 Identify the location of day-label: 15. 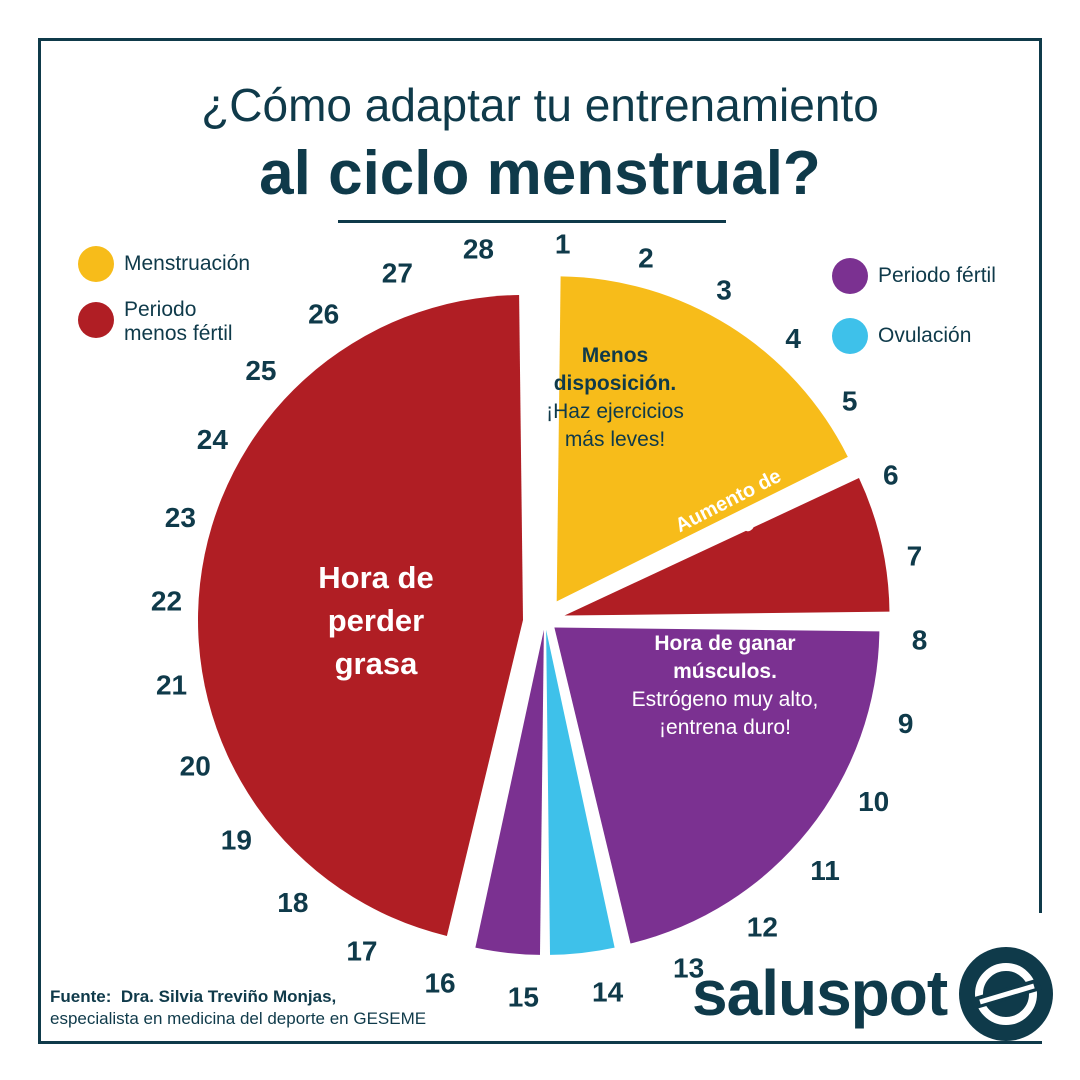
(523, 996).